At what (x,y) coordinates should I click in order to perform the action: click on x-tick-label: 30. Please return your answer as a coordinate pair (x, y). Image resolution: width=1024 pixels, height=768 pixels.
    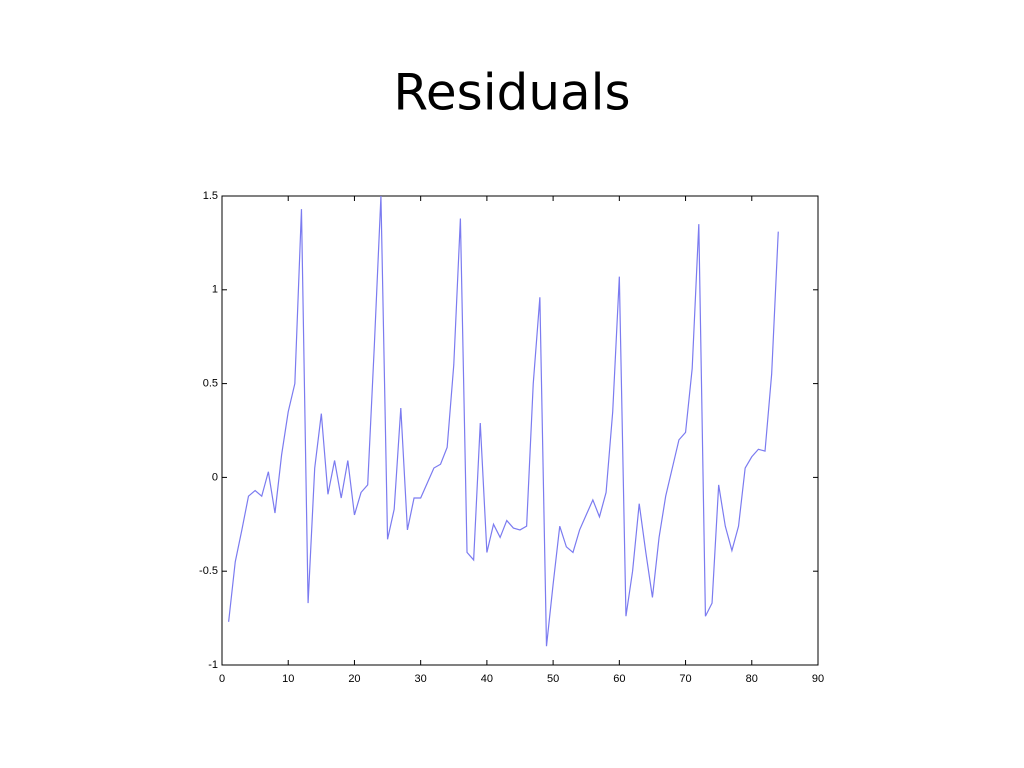
    Looking at the image, I should click on (421, 679).